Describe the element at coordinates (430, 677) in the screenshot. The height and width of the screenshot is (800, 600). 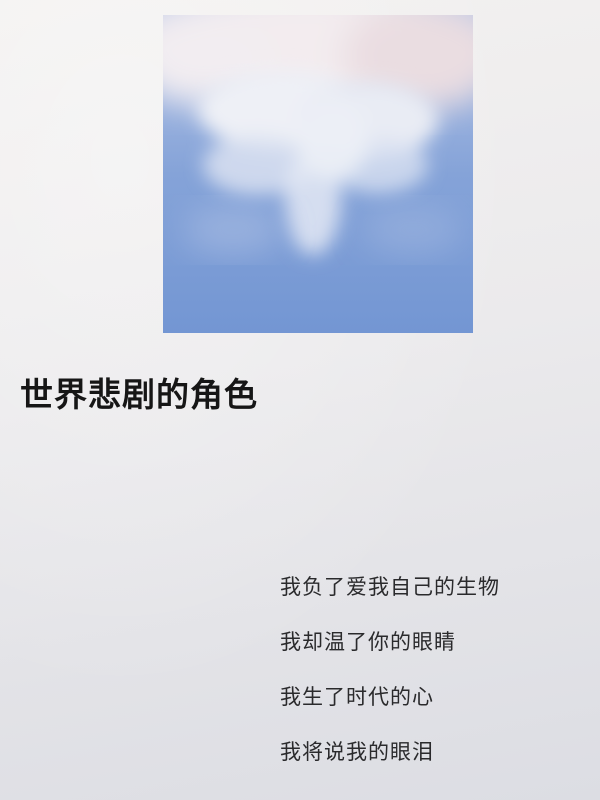
I see `poem-lines: 我负了爱我自己的生物 我却温了你的眼睛 我生了时代的心 我将说我的眼泪` at that location.